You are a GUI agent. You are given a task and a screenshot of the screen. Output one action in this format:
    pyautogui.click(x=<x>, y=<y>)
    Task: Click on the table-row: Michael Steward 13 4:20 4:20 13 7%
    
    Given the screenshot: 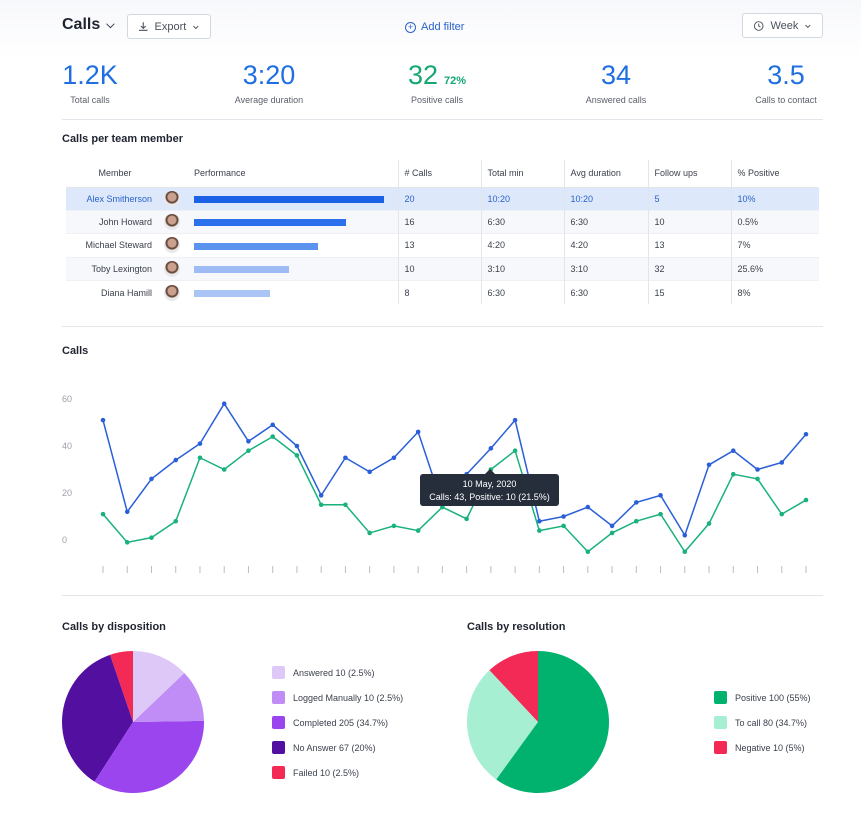 What is the action you would take?
    pyautogui.click(x=442, y=245)
    